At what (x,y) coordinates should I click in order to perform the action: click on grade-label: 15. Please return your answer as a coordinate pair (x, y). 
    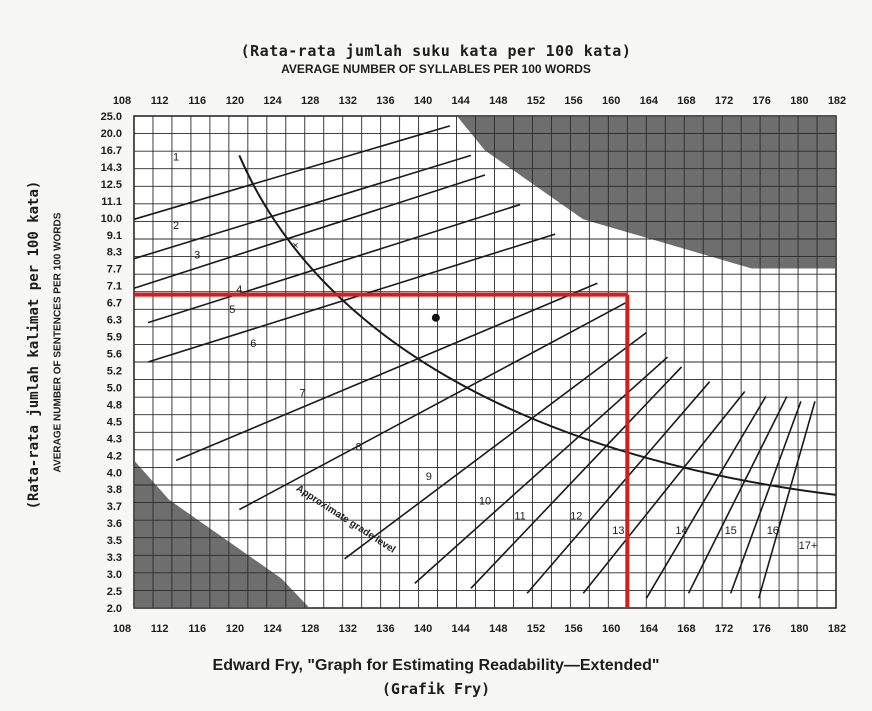
    Looking at the image, I should click on (731, 531).